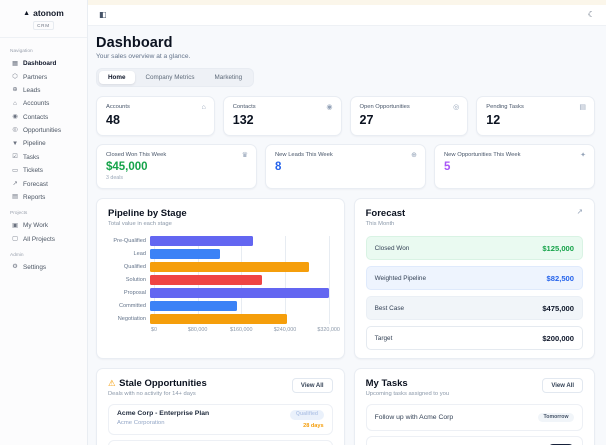 The height and width of the screenshot is (445, 606). I want to click on sidebar-item-accounts: ⌂ Accounts, so click(43, 103).